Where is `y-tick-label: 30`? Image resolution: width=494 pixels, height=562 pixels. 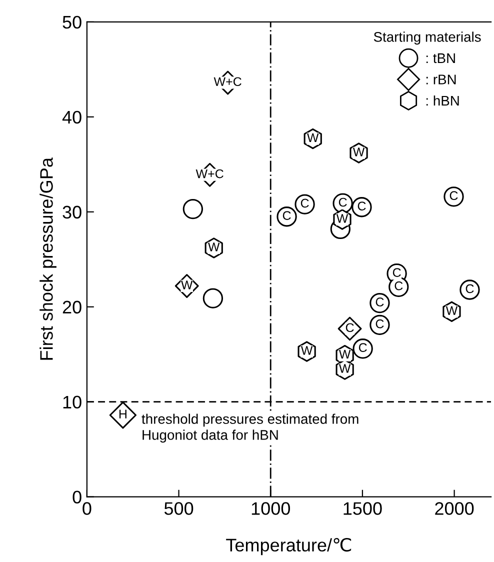
y-tick-label: 30 is located at coordinates (72, 212).